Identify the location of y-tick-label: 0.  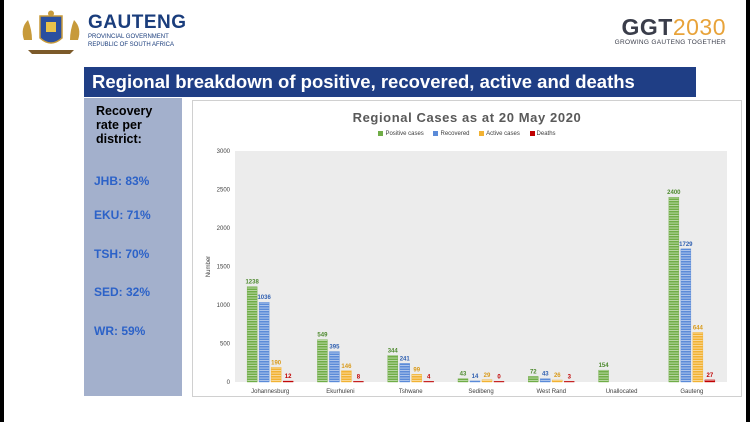
(229, 383).